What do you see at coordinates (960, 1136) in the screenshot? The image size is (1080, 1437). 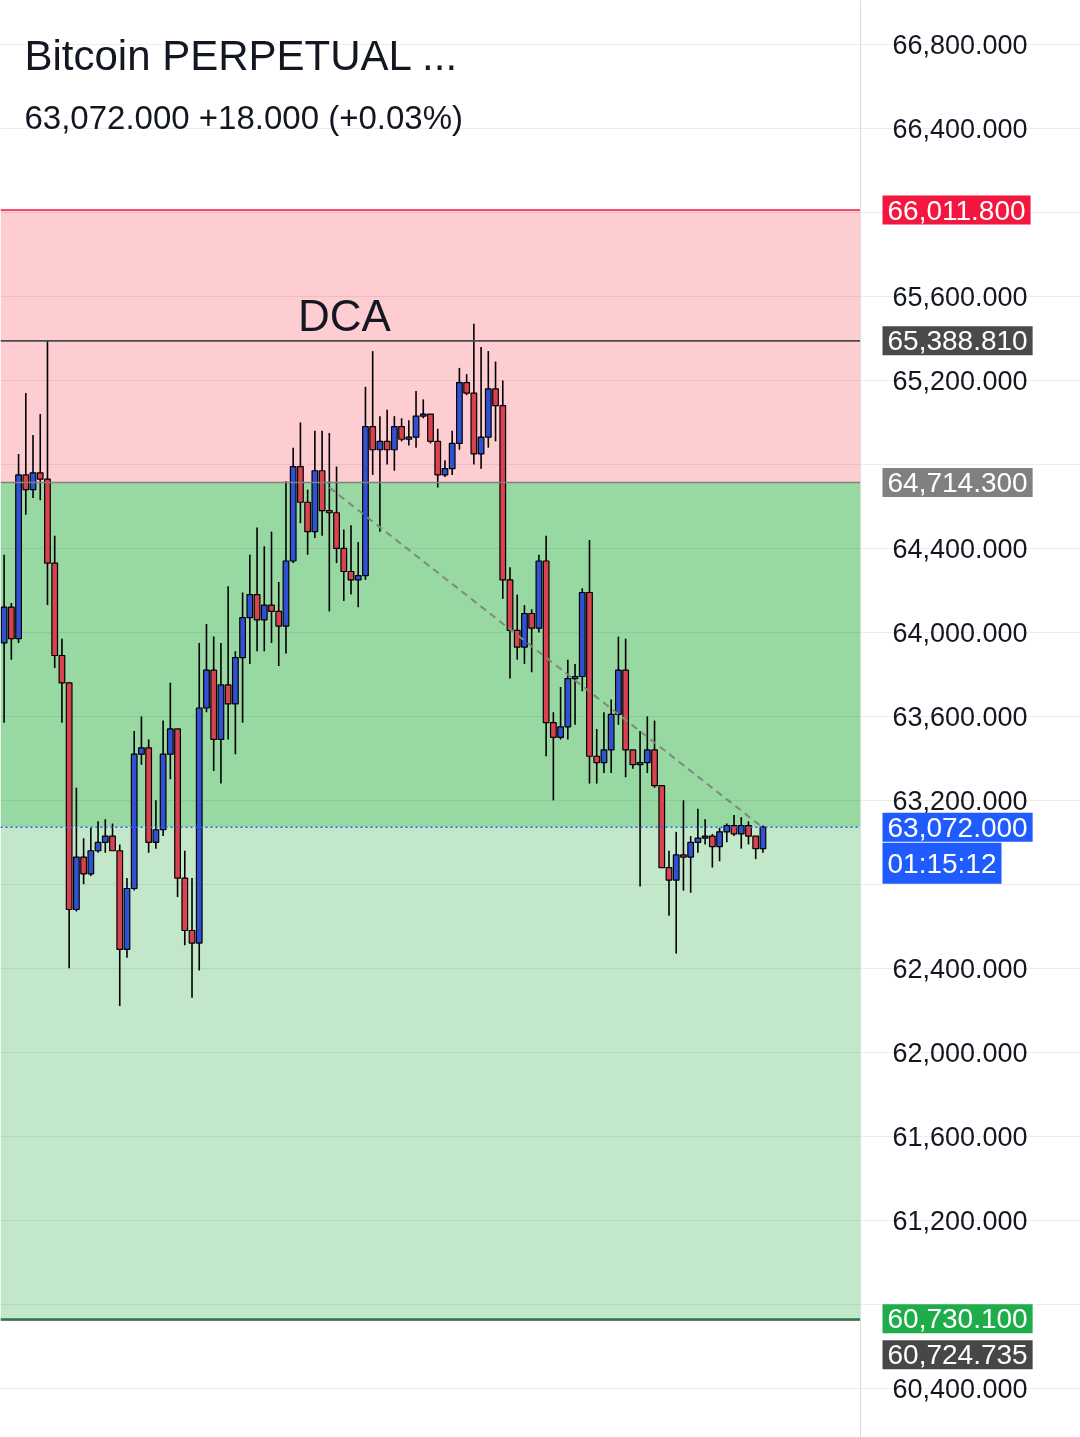 I see `y-tick-label: 61,600.000` at bounding box center [960, 1136].